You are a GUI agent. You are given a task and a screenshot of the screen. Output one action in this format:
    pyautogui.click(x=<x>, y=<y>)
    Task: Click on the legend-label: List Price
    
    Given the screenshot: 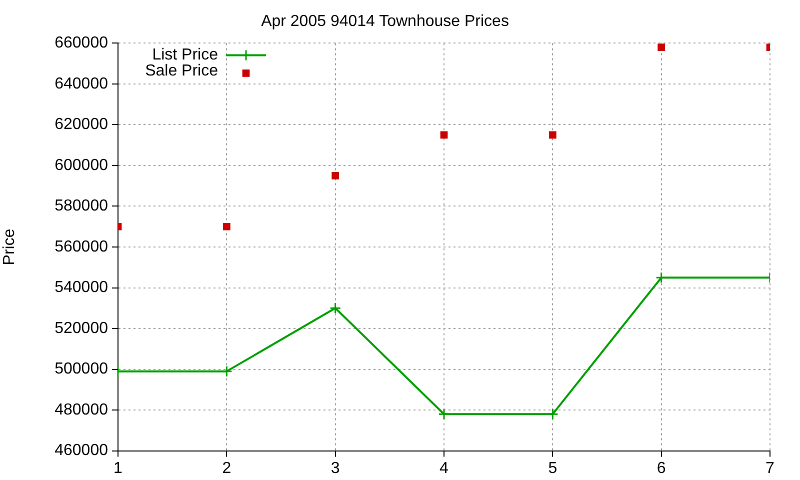 What is the action you would take?
    pyautogui.click(x=185, y=55)
    